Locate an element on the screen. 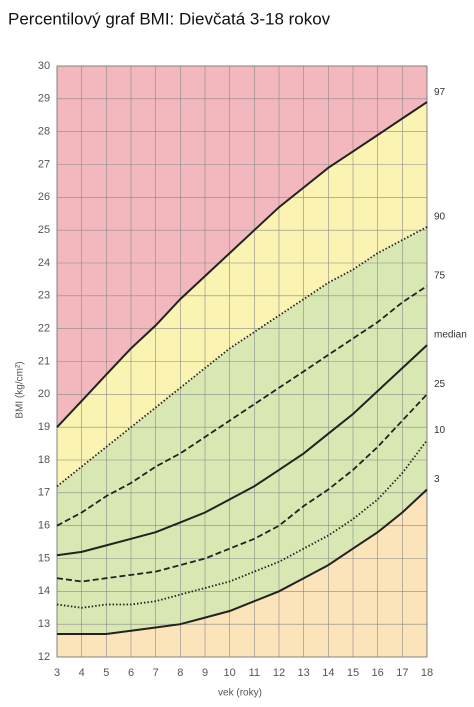  legend-label: 90 is located at coordinates (440, 217).